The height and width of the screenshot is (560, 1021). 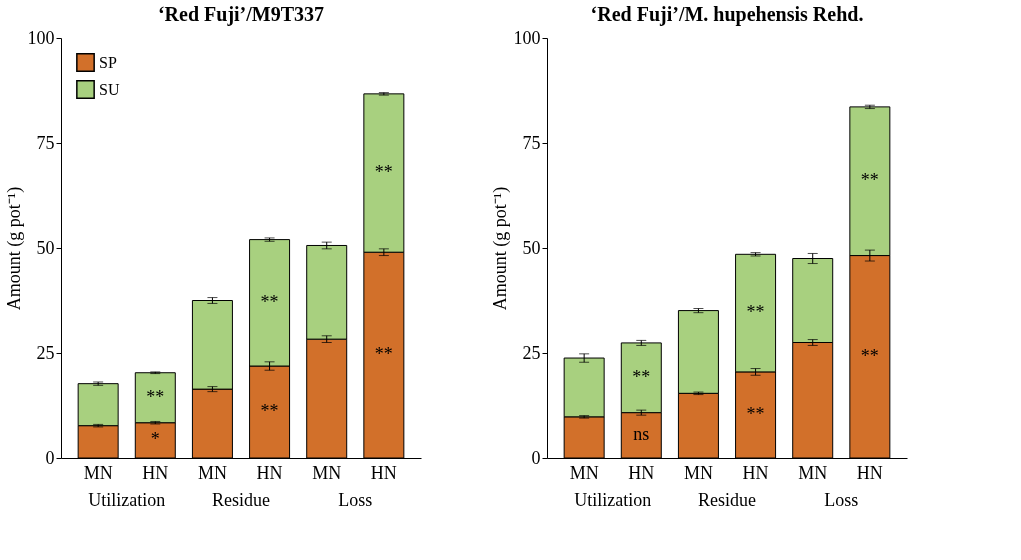 What do you see at coordinates (108, 62) in the screenshot?
I see `legend-label: SP` at bounding box center [108, 62].